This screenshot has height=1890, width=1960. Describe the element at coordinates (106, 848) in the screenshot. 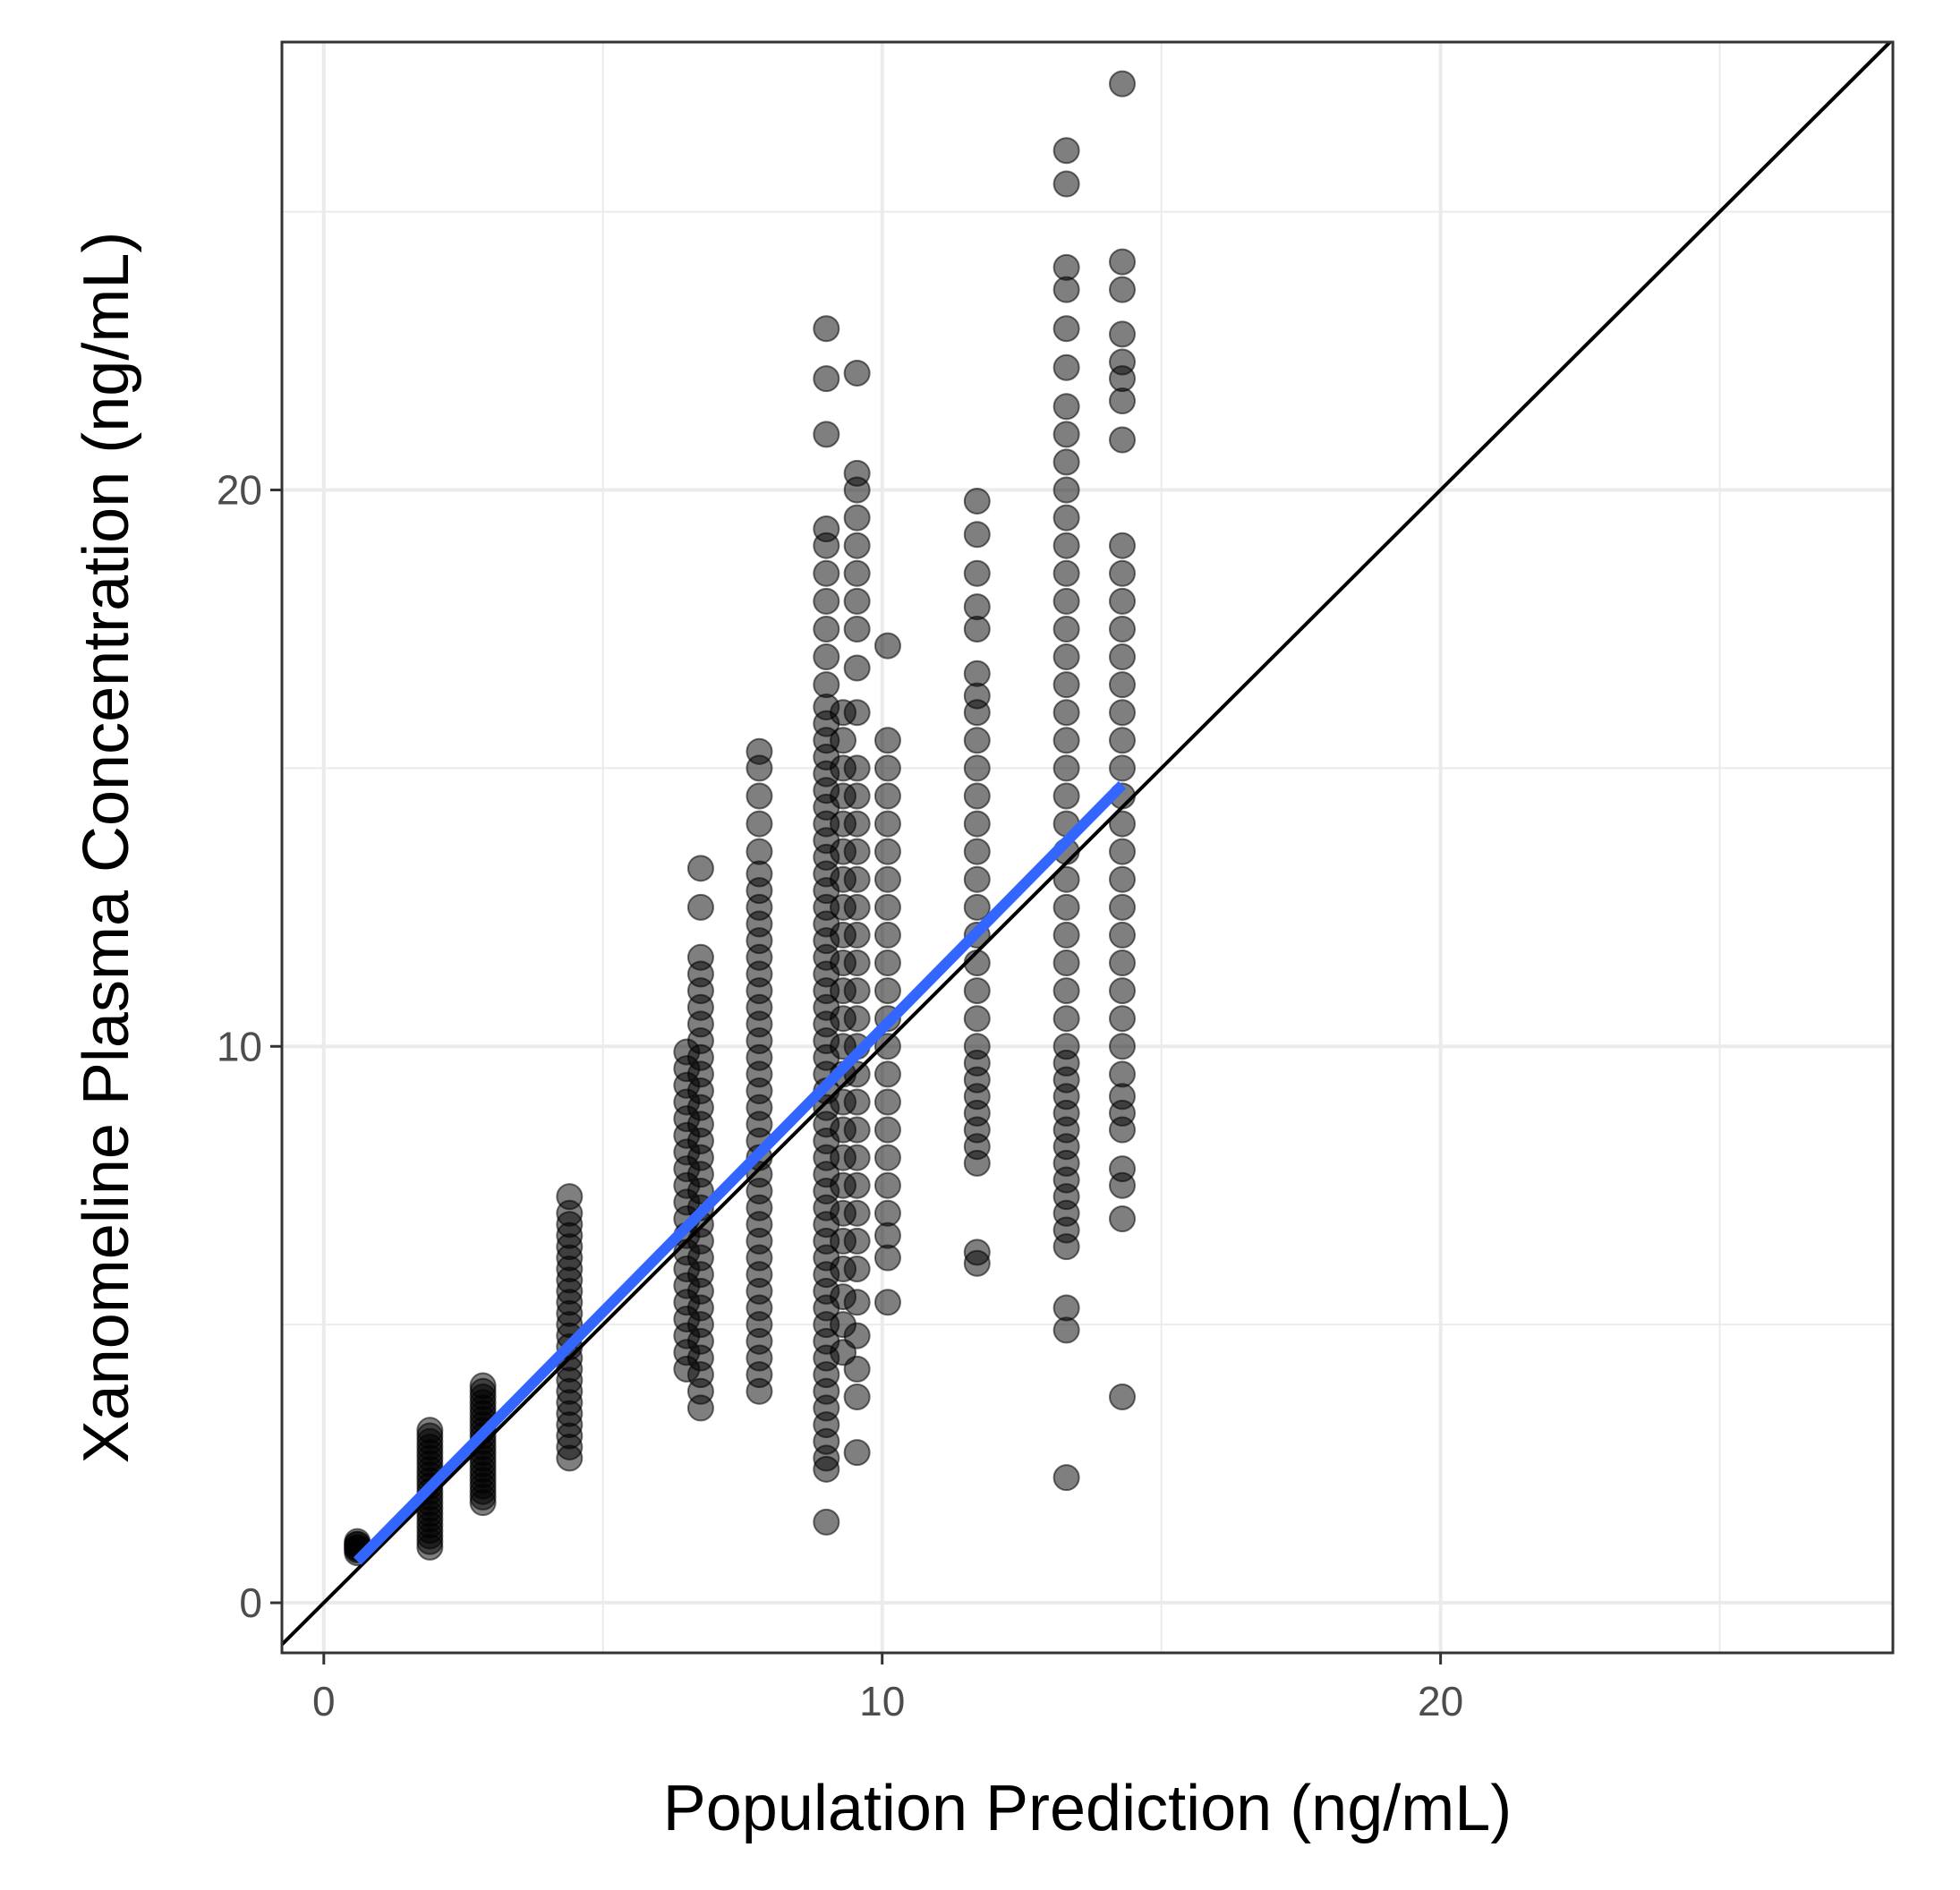

I see `y-axis-title: Xanomeline Plasma Concentration (ng/mL)` at that location.